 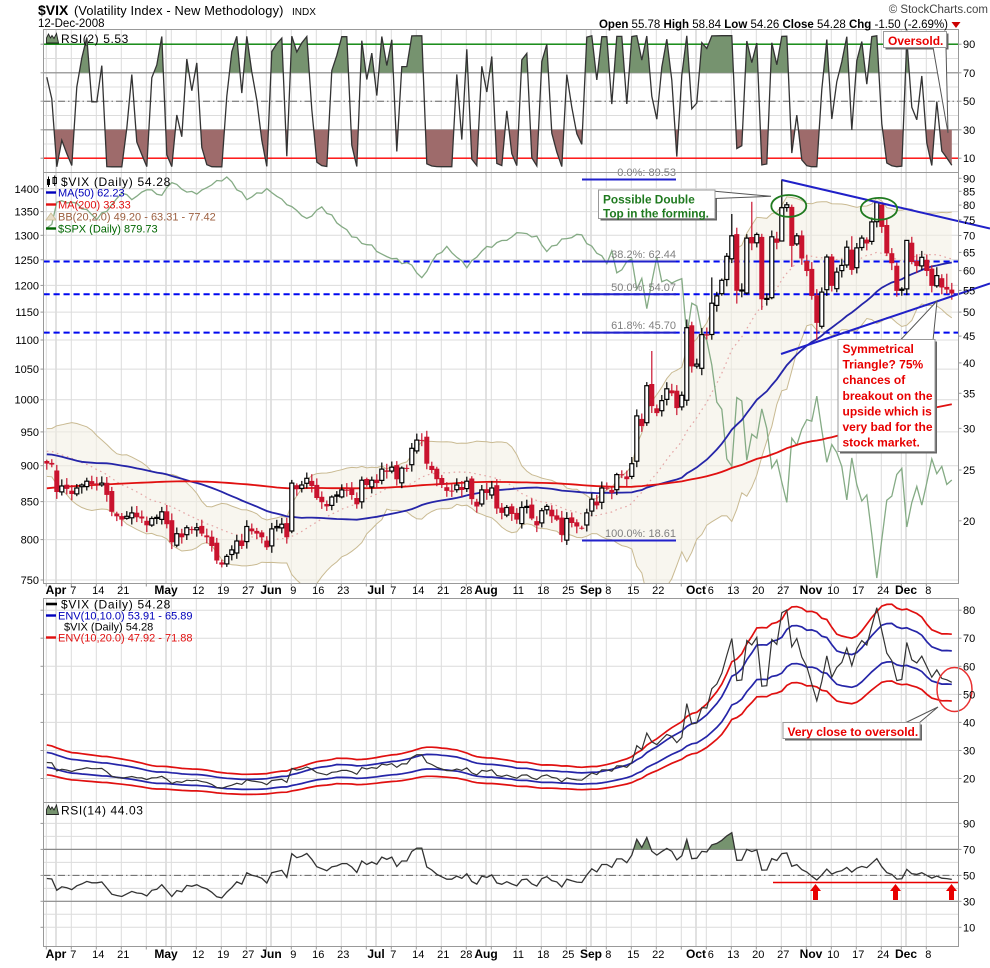 I want to click on svg-text: very bad for the, so click(x=888, y=427).